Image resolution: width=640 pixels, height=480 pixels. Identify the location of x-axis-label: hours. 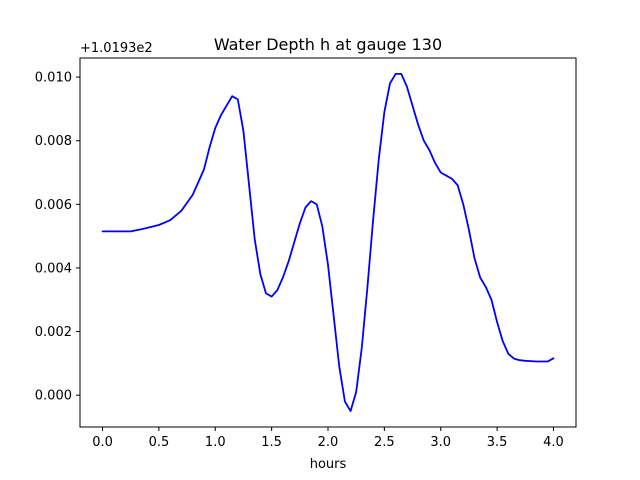
(328, 464).